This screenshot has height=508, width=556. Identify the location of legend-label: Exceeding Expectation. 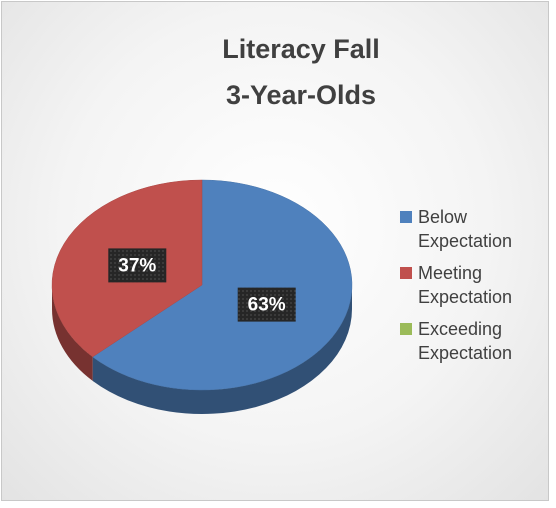
(465, 341).